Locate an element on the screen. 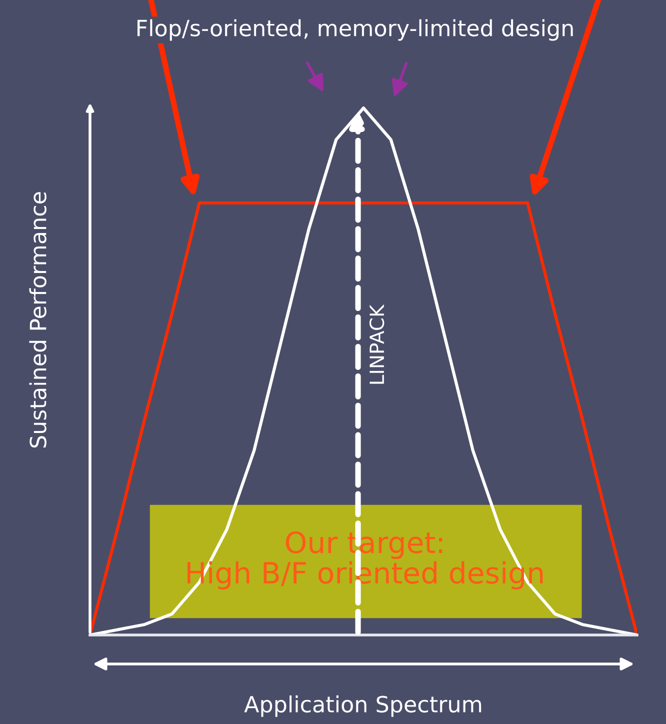 The width and height of the screenshot is (666, 724). text: Flop/s-oriented, memory-limited design is located at coordinates (355, 30).